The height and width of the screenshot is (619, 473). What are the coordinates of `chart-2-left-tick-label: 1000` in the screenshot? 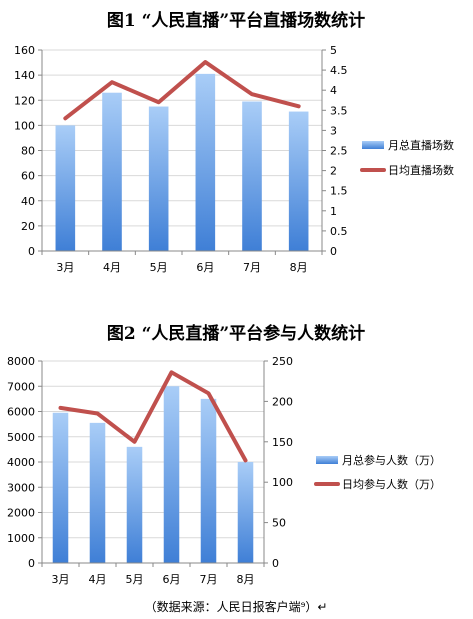 It's located at (21, 538).